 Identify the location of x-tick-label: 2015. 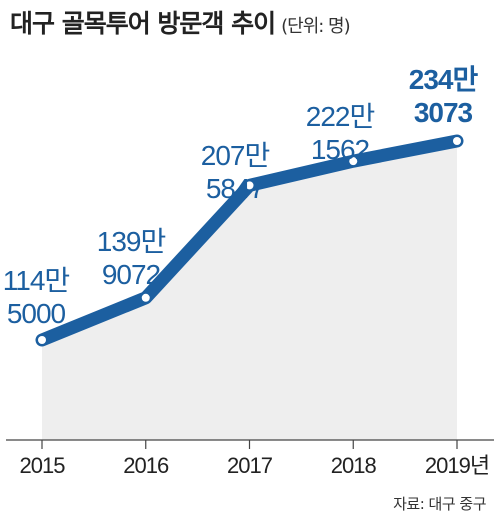
(43, 465).